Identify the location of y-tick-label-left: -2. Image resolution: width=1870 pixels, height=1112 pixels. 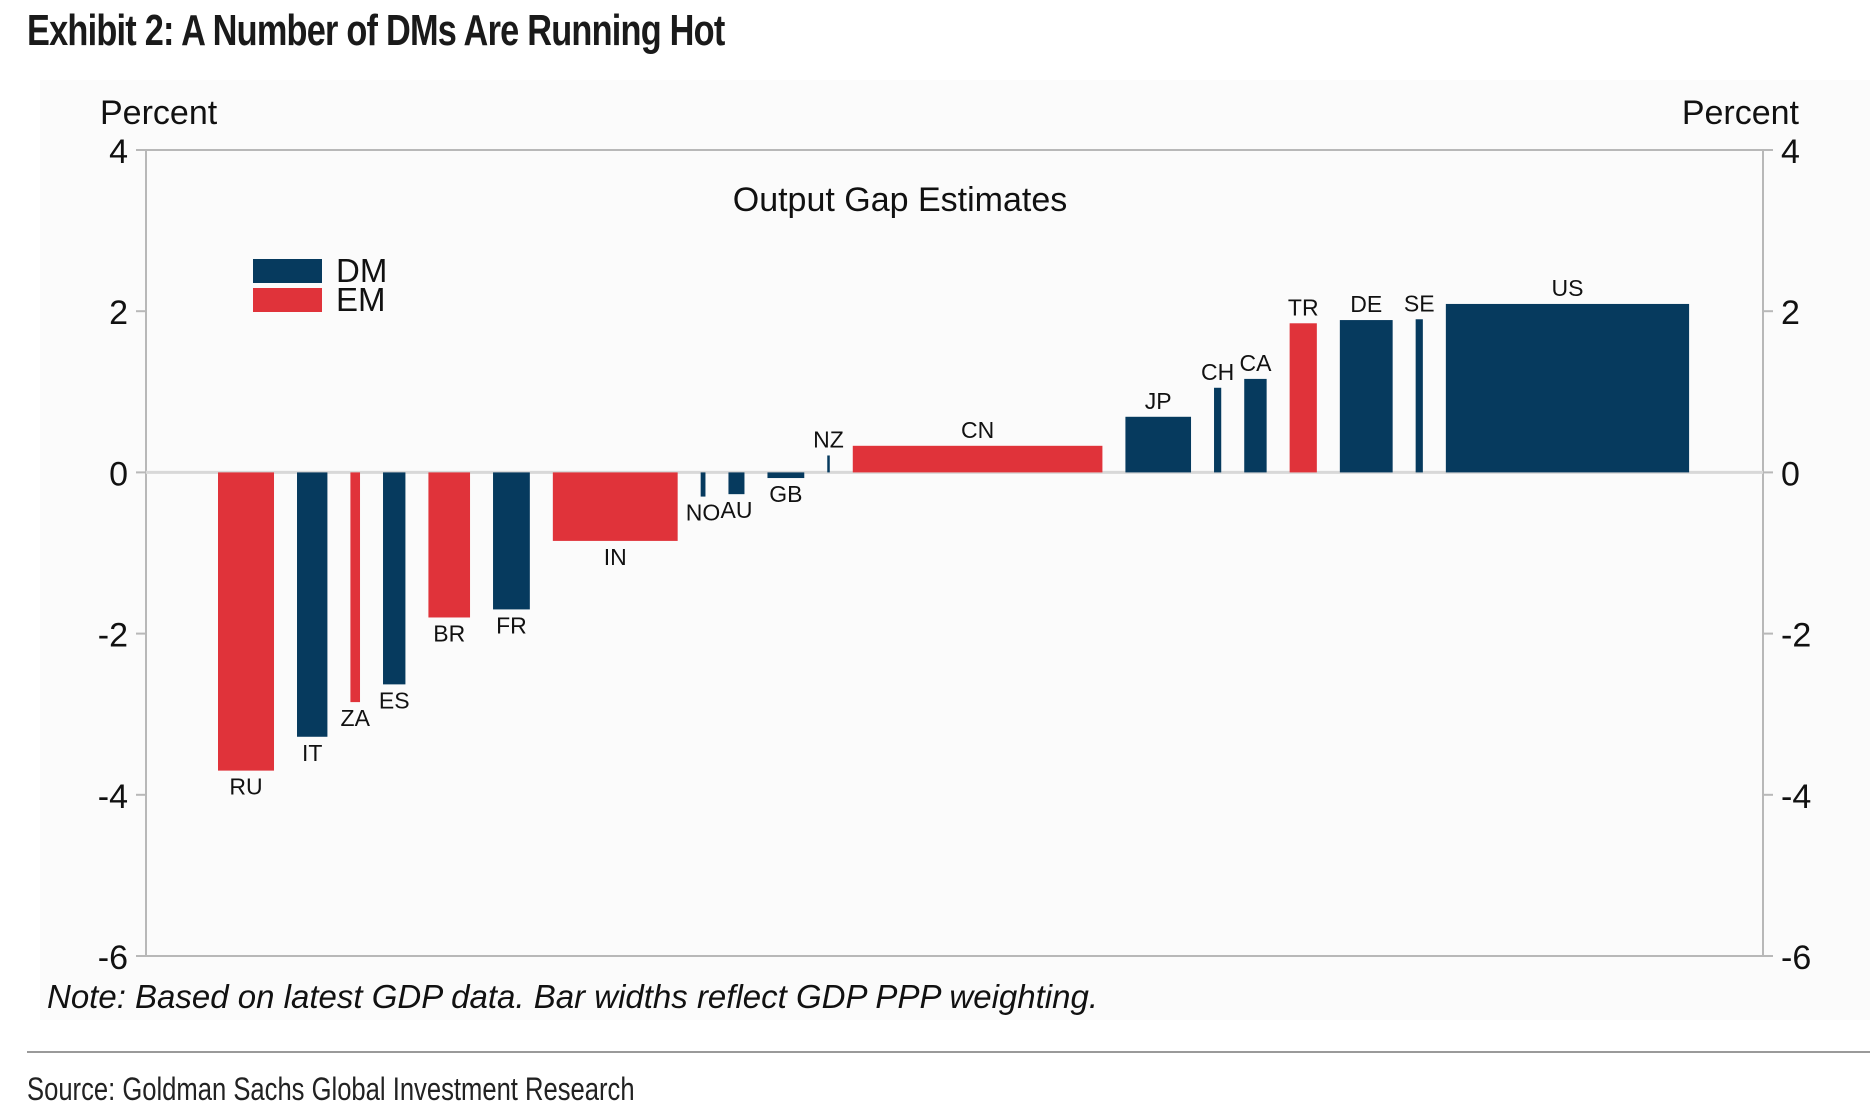
(113, 636).